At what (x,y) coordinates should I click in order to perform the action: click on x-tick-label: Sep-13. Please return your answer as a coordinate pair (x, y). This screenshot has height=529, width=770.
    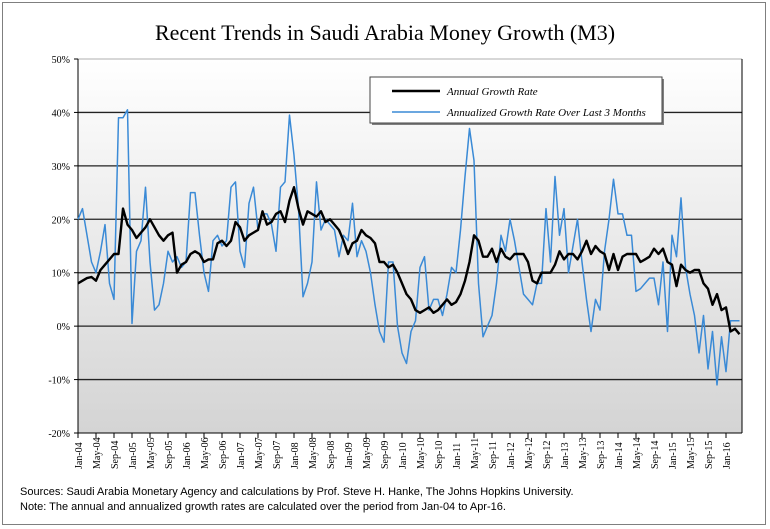
    Looking at the image, I should click on (601, 455).